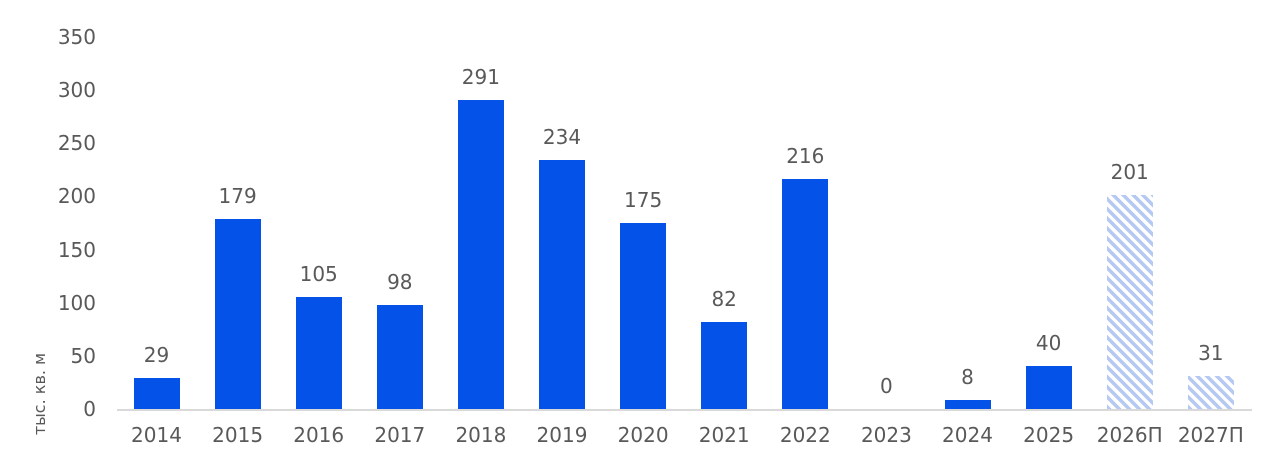 The image size is (1261, 468). What do you see at coordinates (805, 294) in the screenshot?
I see `bar-2022` at bounding box center [805, 294].